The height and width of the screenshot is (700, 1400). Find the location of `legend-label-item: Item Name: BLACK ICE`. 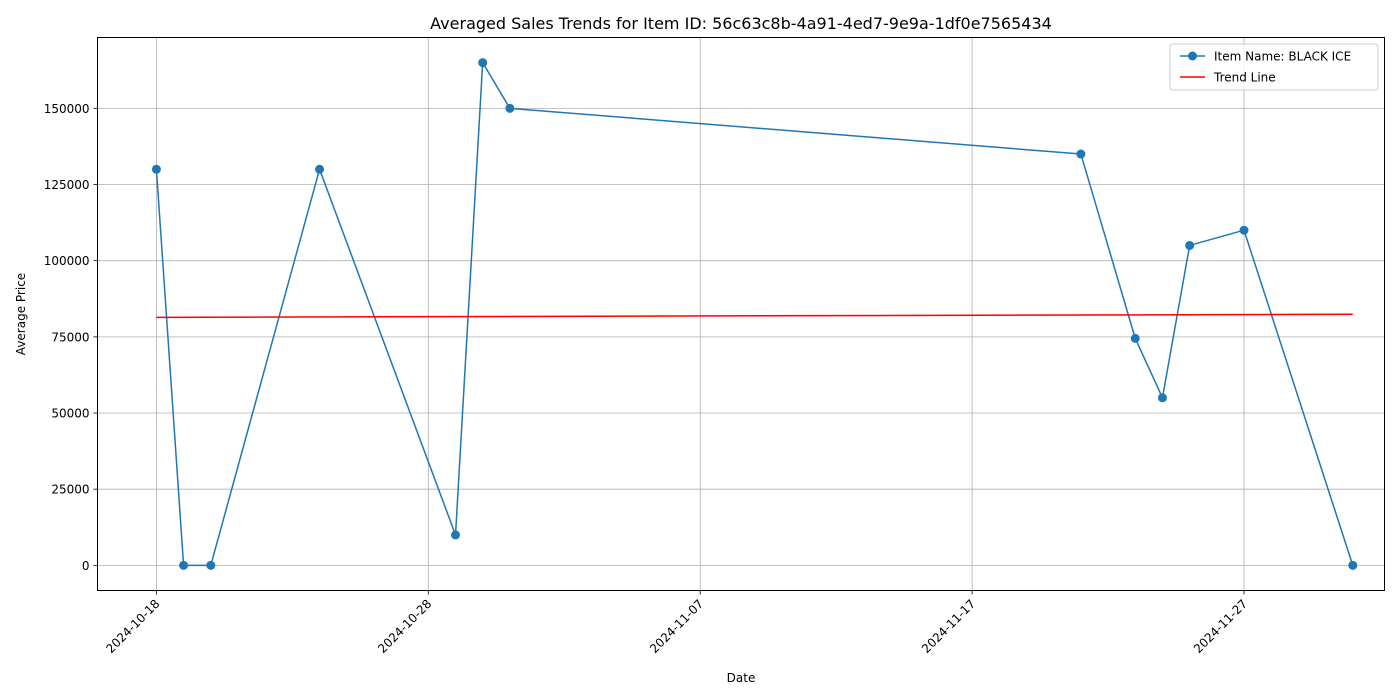

legend-label-item: Item Name: BLACK ICE is located at coordinates (1282, 57).